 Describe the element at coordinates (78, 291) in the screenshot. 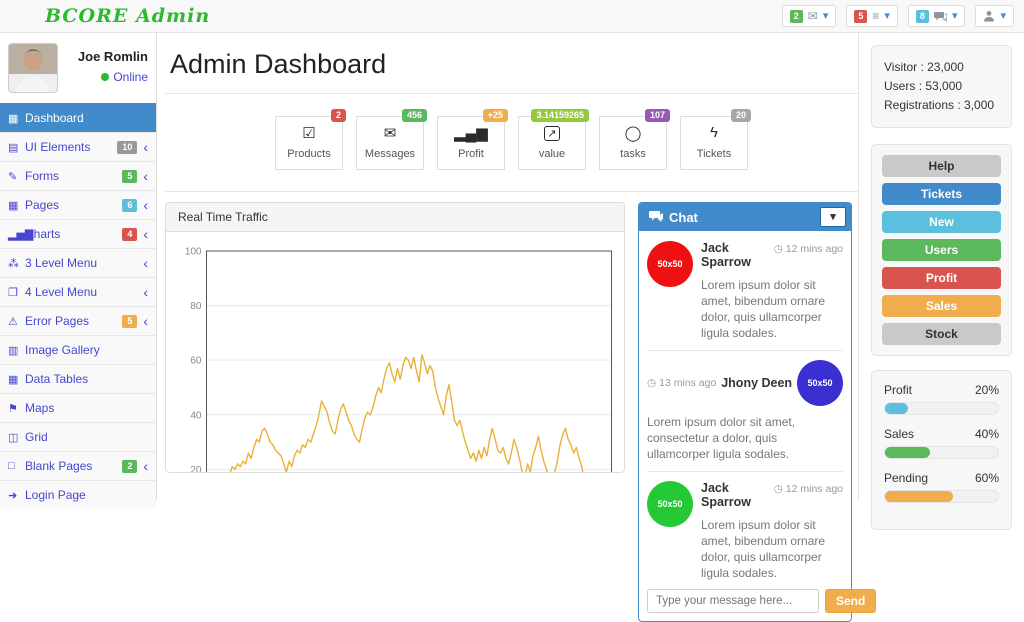

I see `sidebar-item-4-level-menu: ❐ 4 Level Menu ‹` at that location.